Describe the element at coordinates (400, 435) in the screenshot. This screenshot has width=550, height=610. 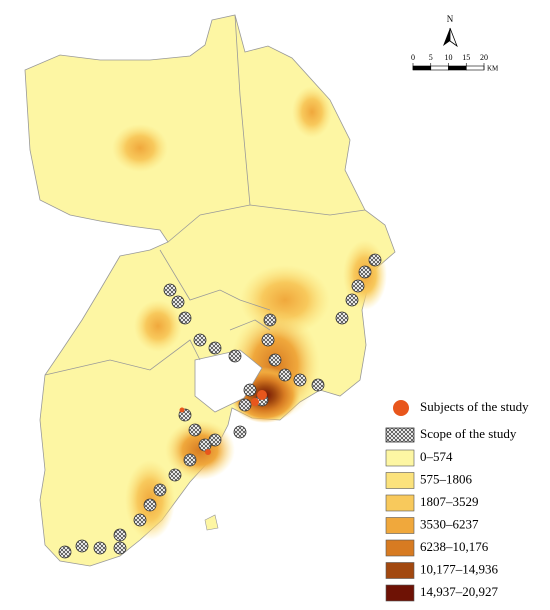
I see `legend-scope-symbol` at that location.